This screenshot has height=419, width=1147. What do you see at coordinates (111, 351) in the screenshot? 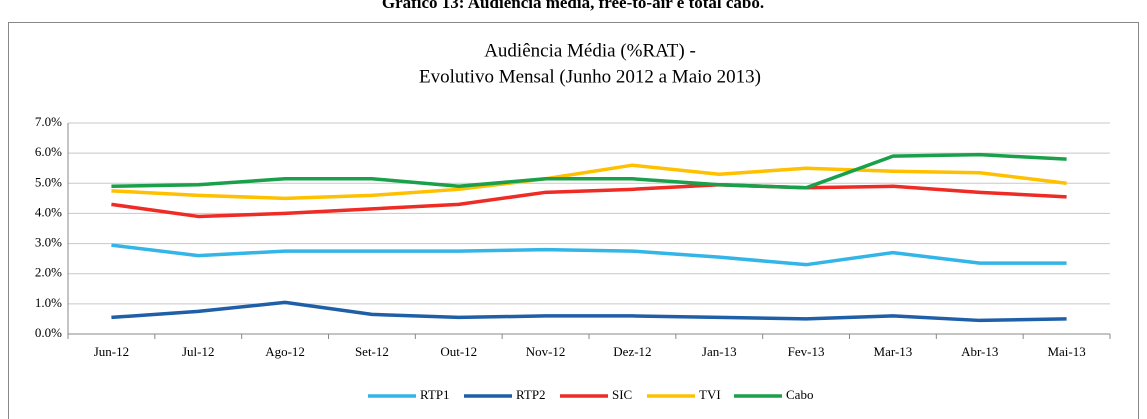
I see `x-tick-label: Jun-12` at bounding box center [111, 351].